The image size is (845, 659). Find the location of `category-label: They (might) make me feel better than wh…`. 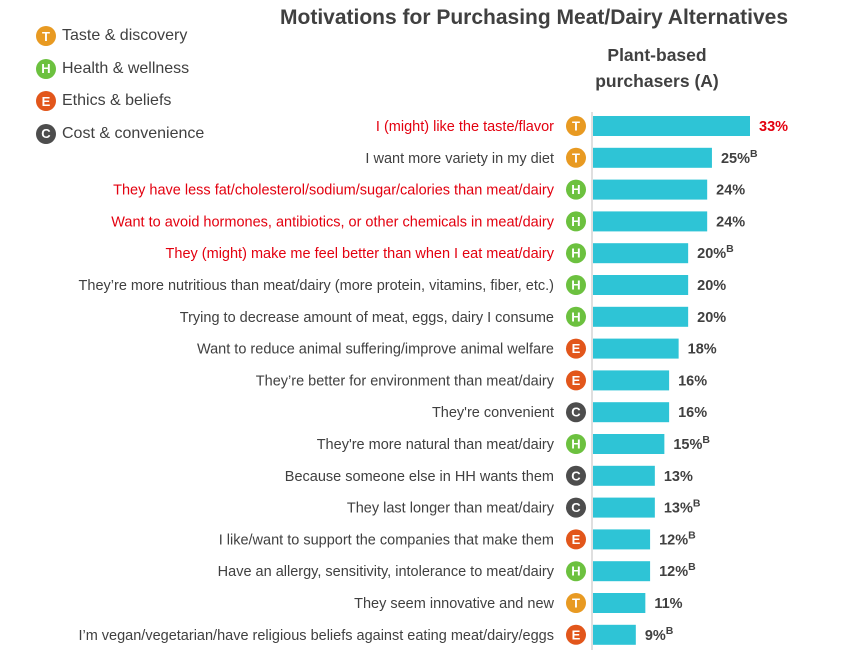

category-label: They (might) make me feel better than wh… is located at coordinates (360, 254).